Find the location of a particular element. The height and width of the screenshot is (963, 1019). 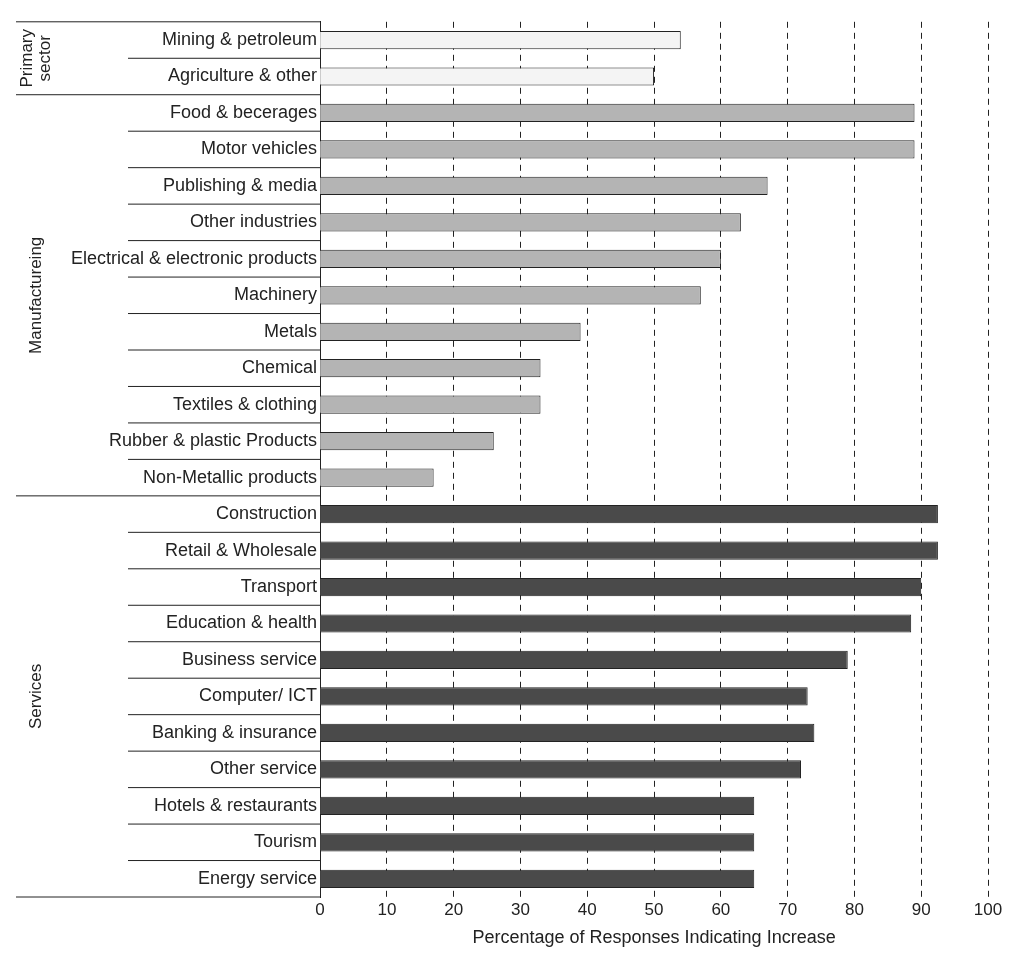

y-tick-label: Computer/ ICT is located at coordinates (258, 695).